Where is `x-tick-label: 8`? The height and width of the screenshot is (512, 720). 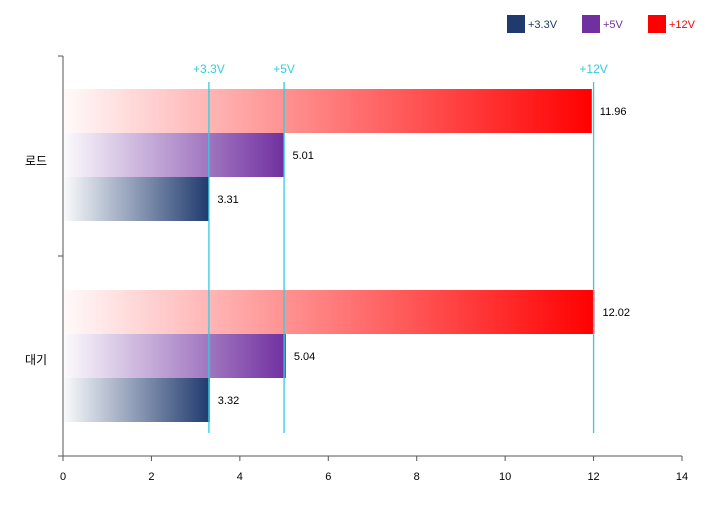
x-tick-label: 8 is located at coordinates (417, 477).